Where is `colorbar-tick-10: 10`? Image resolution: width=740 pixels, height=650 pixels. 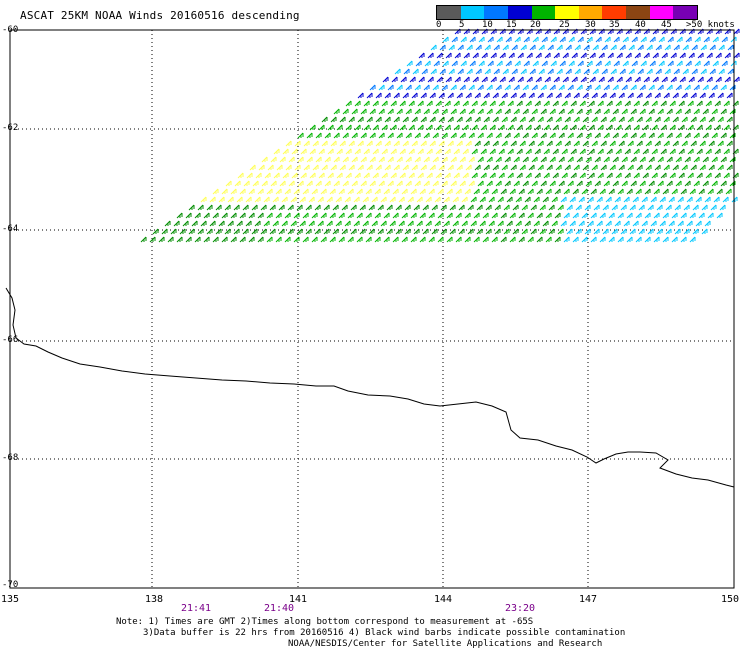 colorbar-tick-10: 10 is located at coordinates (487, 25).